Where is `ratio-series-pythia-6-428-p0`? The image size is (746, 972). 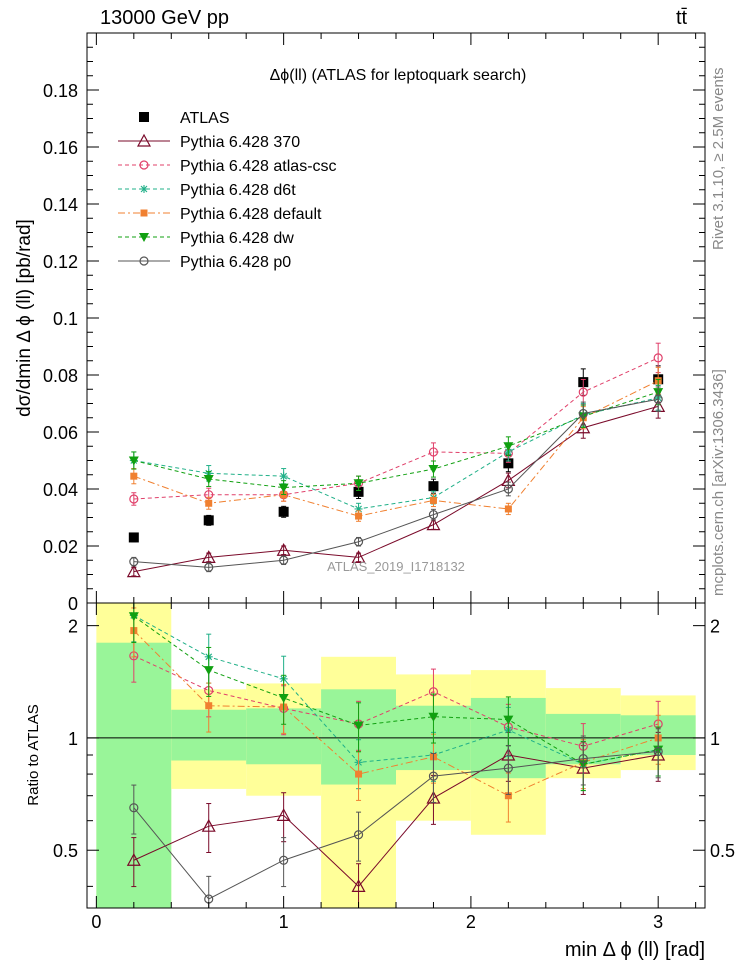
ratio-series-pythia-6-428-p0 is located at coordinates (396, 818).